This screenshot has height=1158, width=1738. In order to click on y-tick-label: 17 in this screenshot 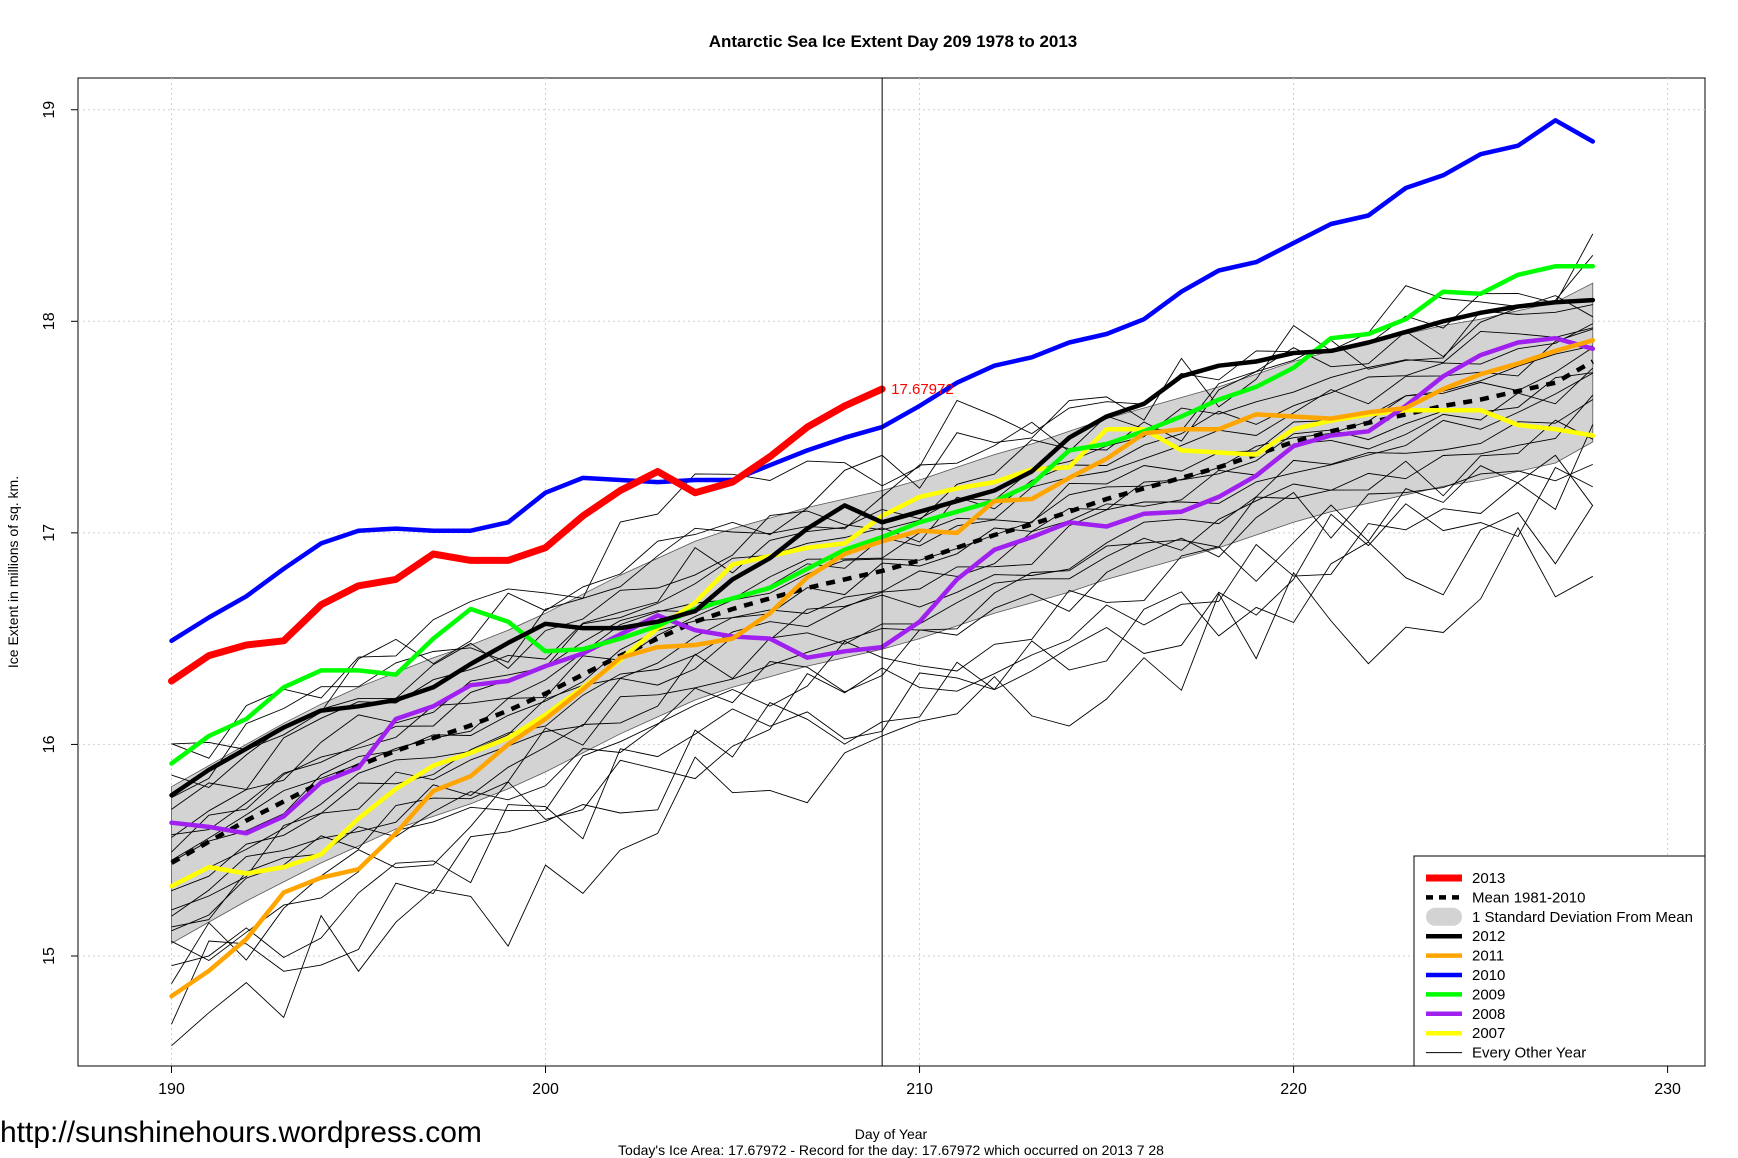, I will do `click(49, 533)`.